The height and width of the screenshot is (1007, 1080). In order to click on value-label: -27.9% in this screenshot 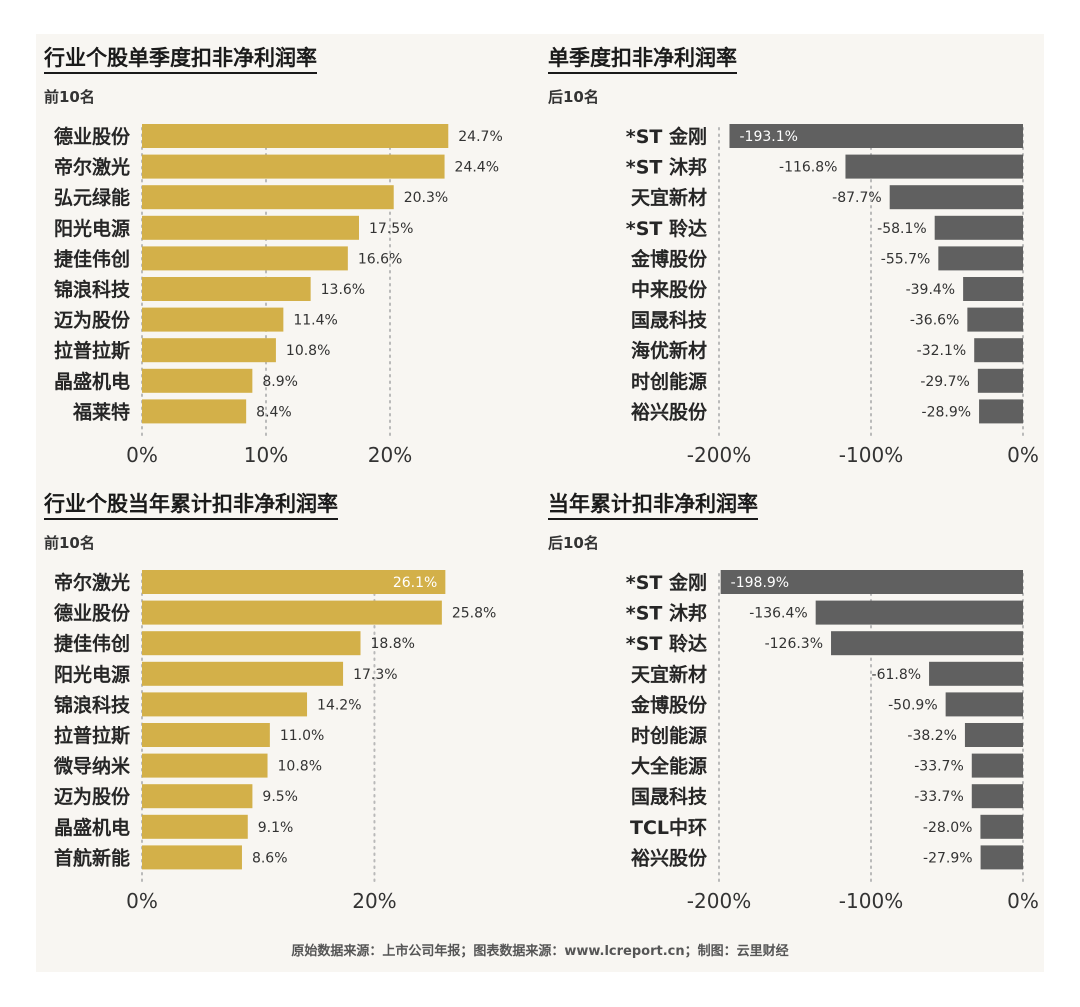, I will do `click(948, 858)`.